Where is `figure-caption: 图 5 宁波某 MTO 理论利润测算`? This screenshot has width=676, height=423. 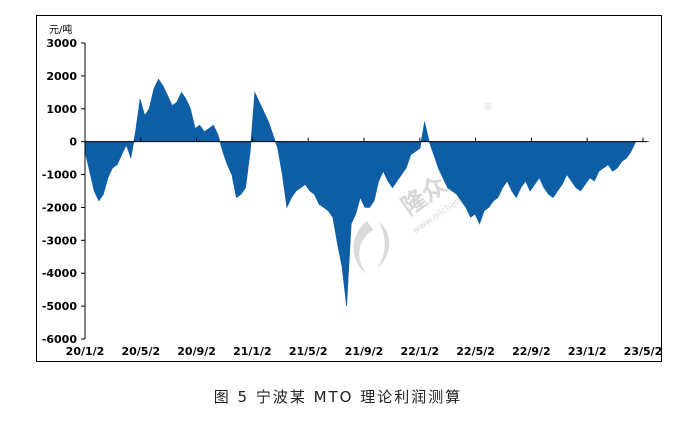
figure-caption: 图 5 宁波某 MTO 理论利润测算 is located at coordinates (338, 397).